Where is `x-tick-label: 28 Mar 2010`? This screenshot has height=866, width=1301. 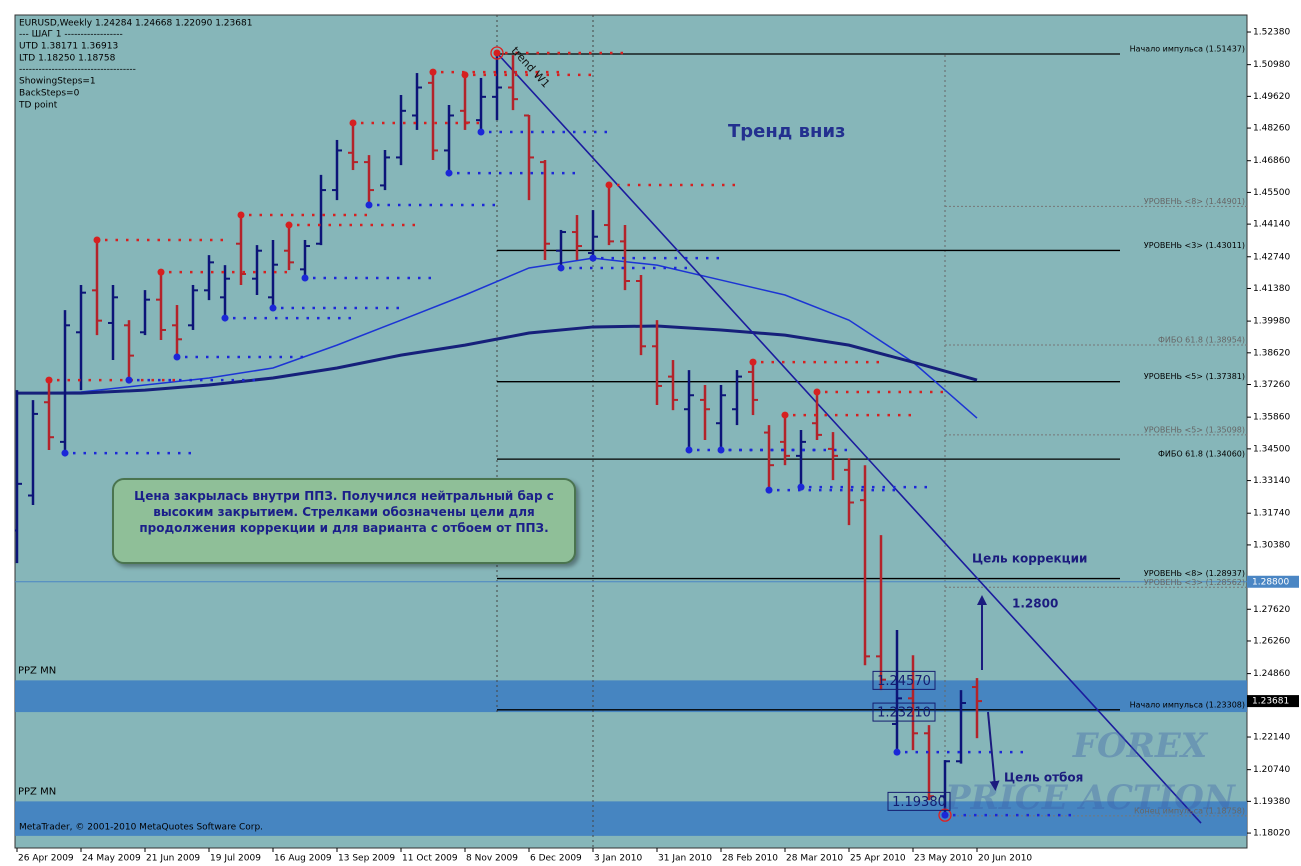
x-tick-label: 28 Mar 2010 is located at coordinates (814, 859).